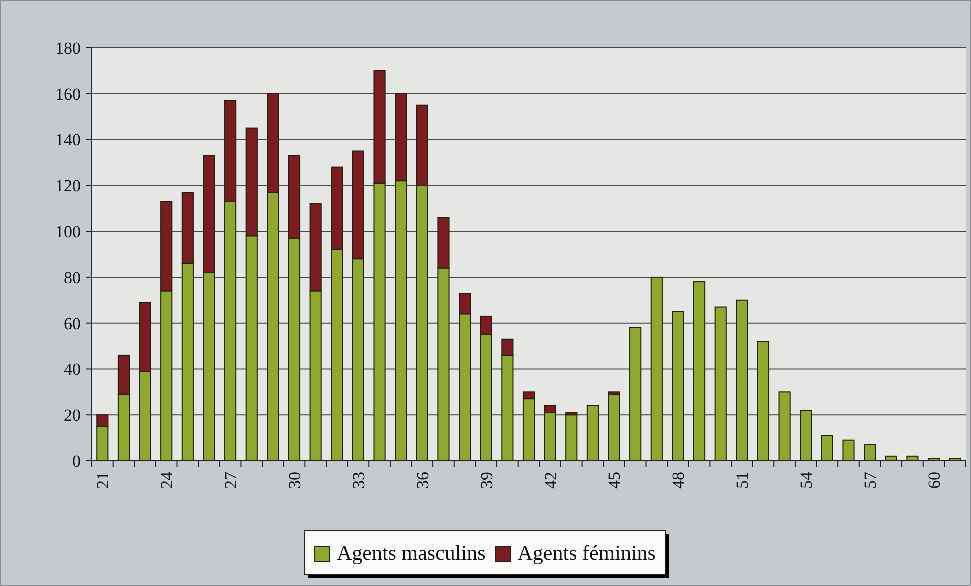  What do you see at coordinates (294, 480) in the screenshot?
I see `x-tick-label: 30` at bounding box center [294, 480].